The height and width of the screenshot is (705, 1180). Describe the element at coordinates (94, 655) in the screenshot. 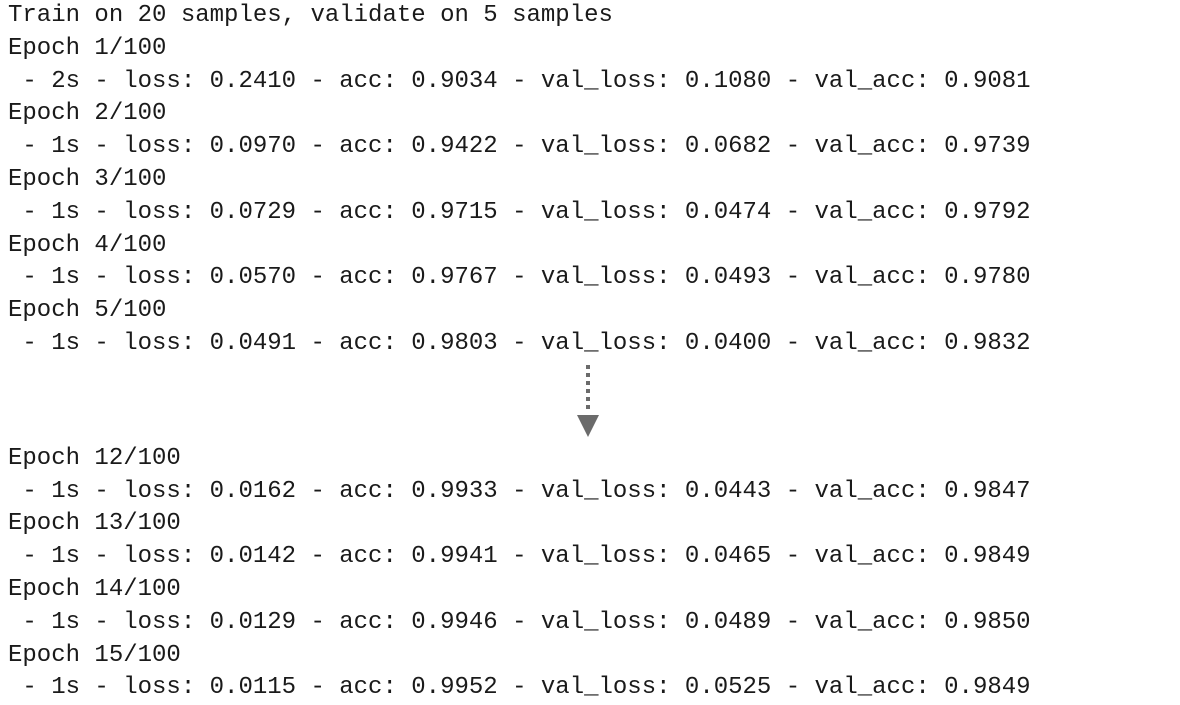

I see `epoch-label: Epoch 15/100` at that location.